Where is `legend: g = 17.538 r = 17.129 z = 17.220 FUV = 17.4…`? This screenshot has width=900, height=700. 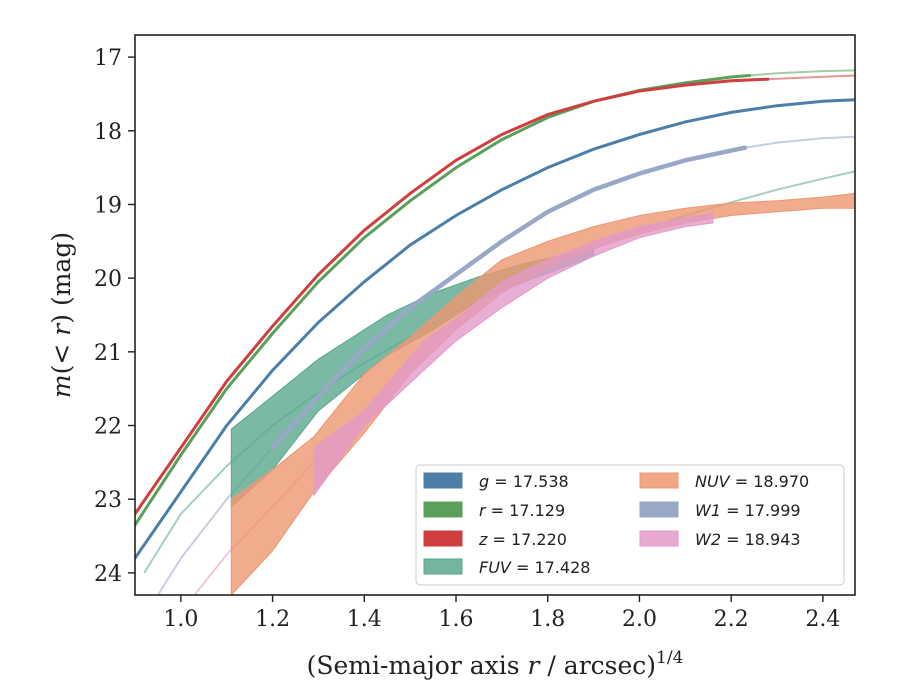 legend: g = 17.538 r = 17.129 z = 17.220 FUV = 17.4… is located at coordinates (630, 525).